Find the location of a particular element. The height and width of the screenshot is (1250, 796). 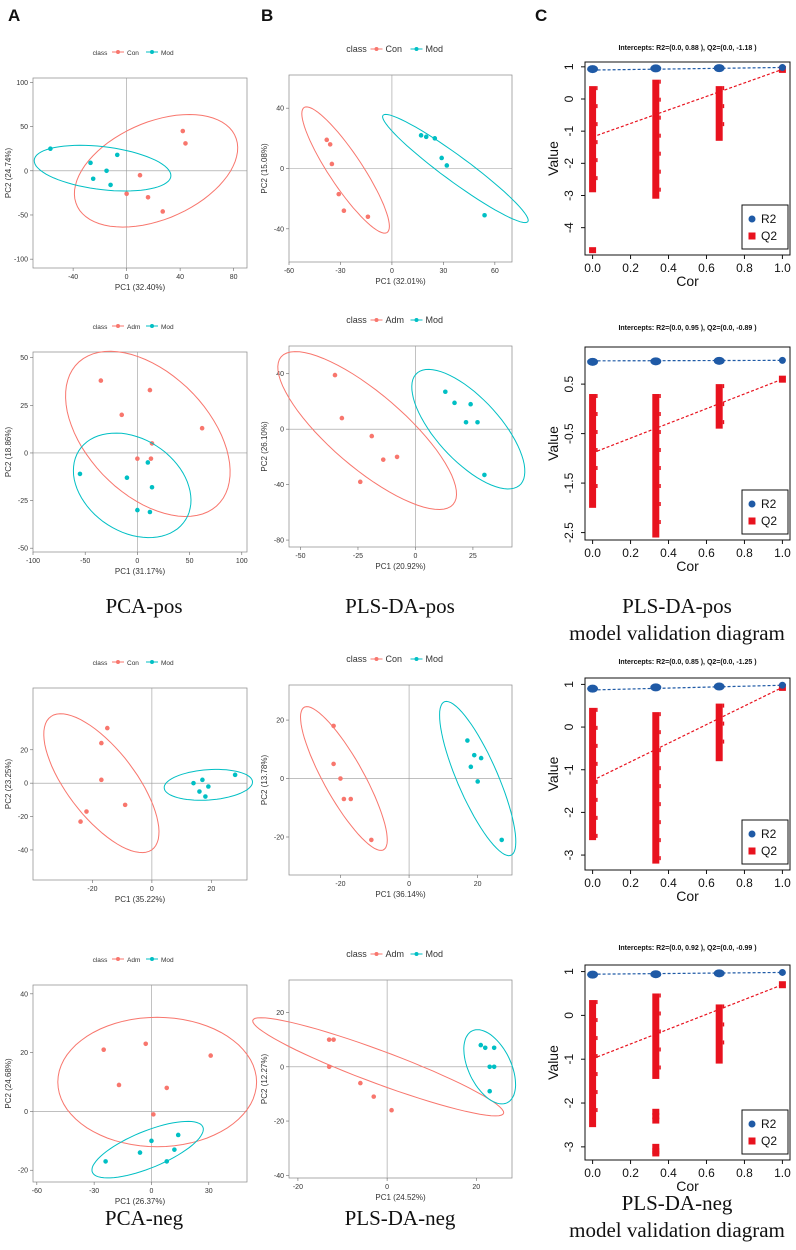

y-tick-label: -20 is located at coordinates (279, 1122).